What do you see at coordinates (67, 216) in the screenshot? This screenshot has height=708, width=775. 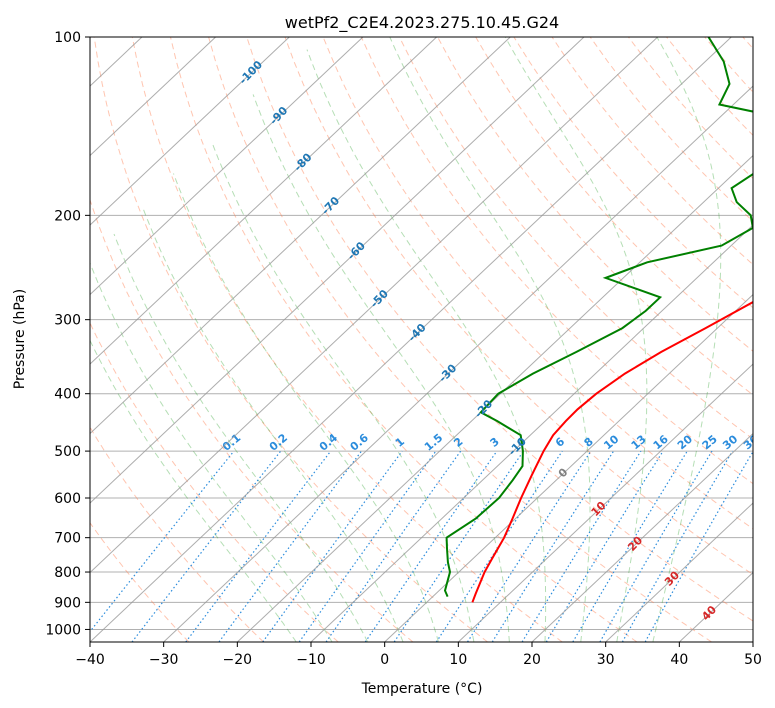 I see `y-tick-label: 200` at bounding box center [67, 216].